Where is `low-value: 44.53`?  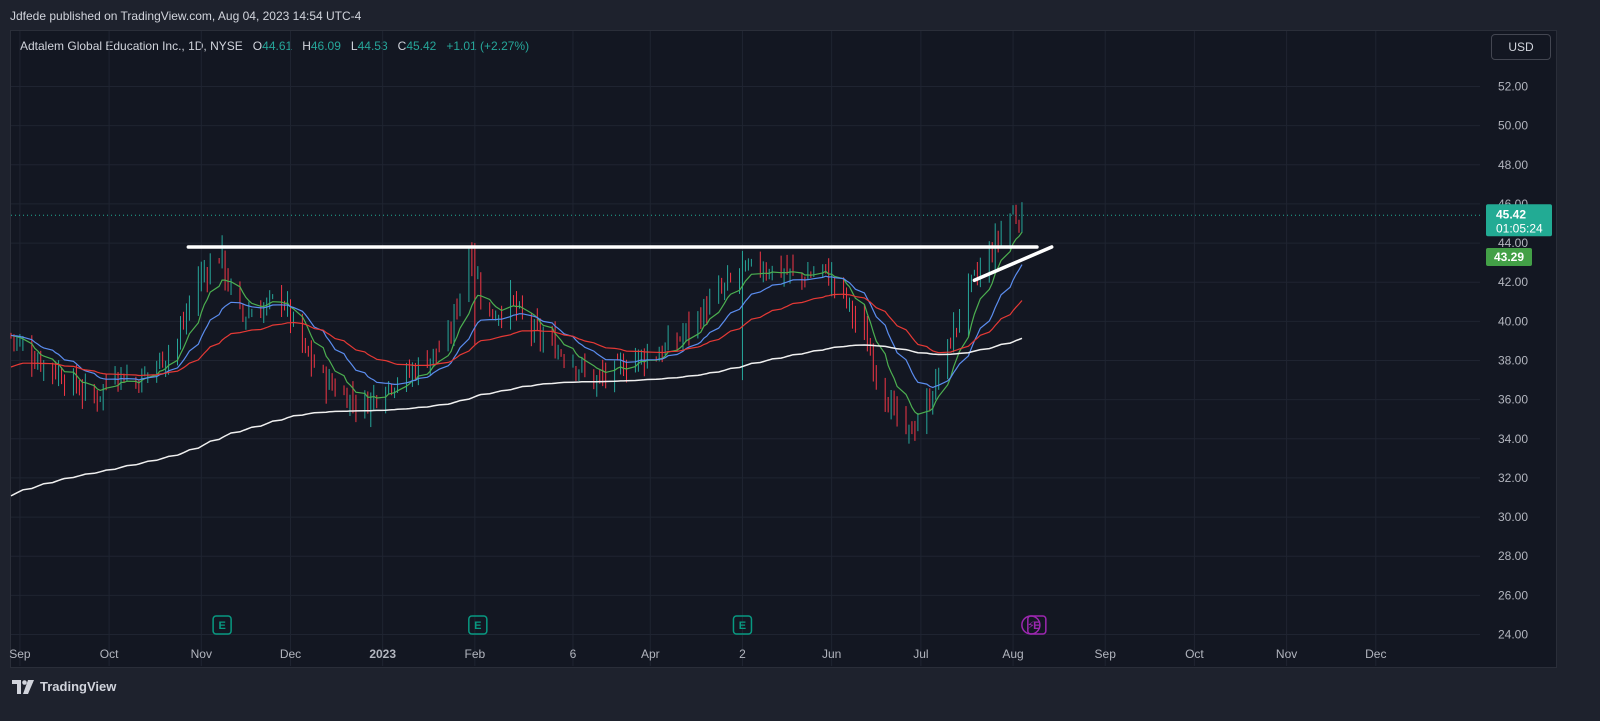 low-value: 44.53 is located at coordinates (372, 46).